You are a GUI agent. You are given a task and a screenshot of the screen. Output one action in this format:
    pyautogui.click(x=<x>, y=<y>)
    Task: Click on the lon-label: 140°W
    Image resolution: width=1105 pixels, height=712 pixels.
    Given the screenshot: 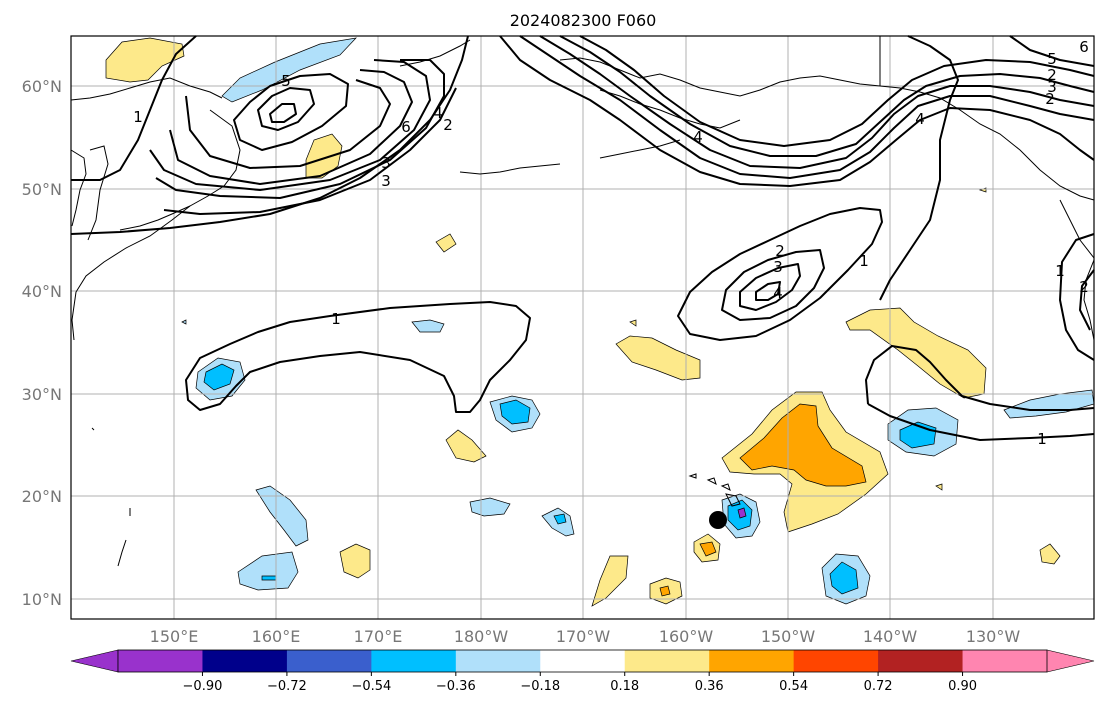 What is the action you would take?
    pyautogui.click(x=890, y=636)
    